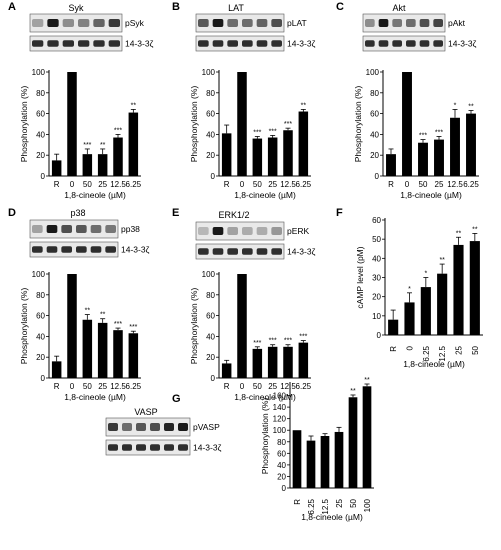  What do you see at coordinates (24, 124) in the screenshot?
I see `y-axis-label: Phosphorylation (%)` at bounding box center [24, 124].